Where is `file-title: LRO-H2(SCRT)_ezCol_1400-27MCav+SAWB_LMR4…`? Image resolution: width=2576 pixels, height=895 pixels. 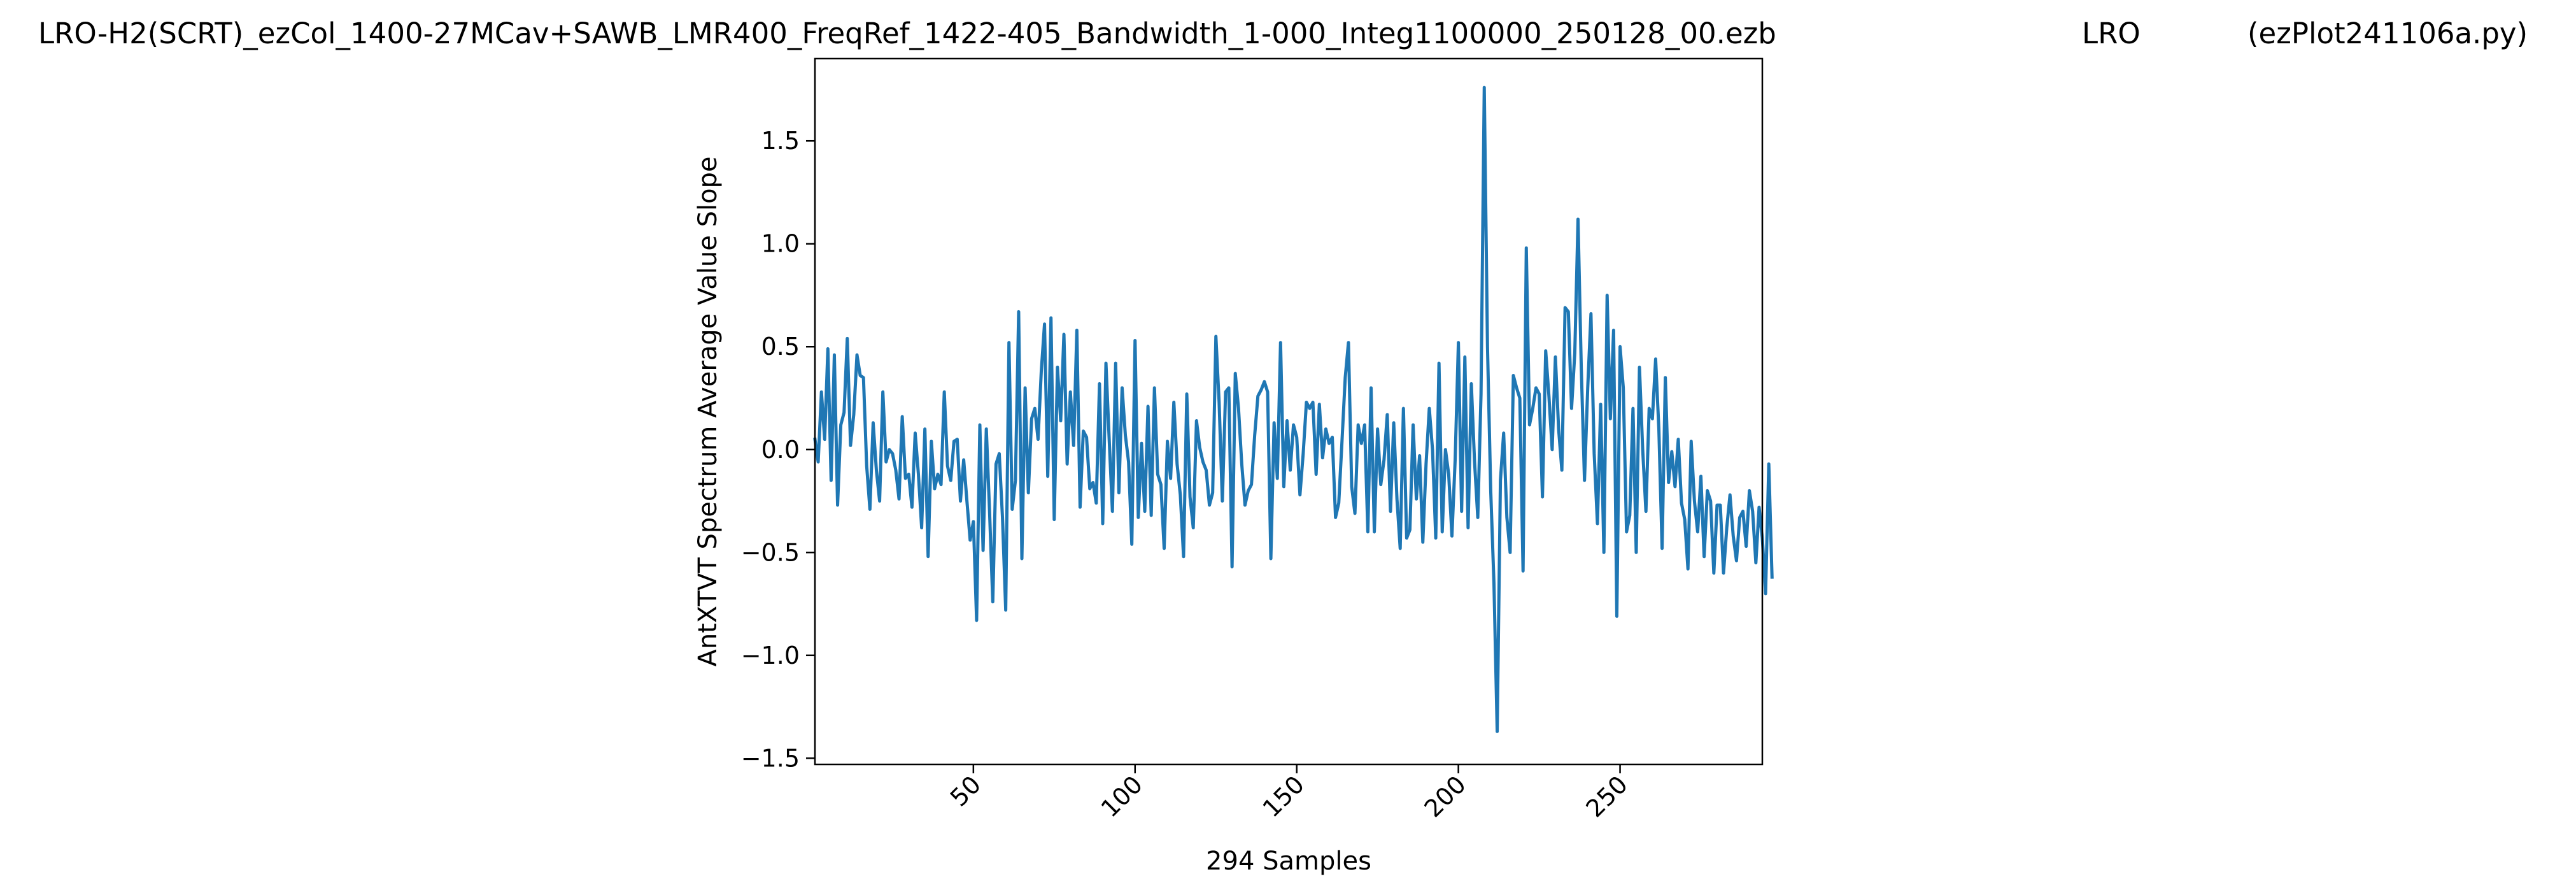 file-title: LRO-H2(SCRT)_ezCol_1400-27MCav+SAWB_LMR4… is located at coordinates (907, 33).